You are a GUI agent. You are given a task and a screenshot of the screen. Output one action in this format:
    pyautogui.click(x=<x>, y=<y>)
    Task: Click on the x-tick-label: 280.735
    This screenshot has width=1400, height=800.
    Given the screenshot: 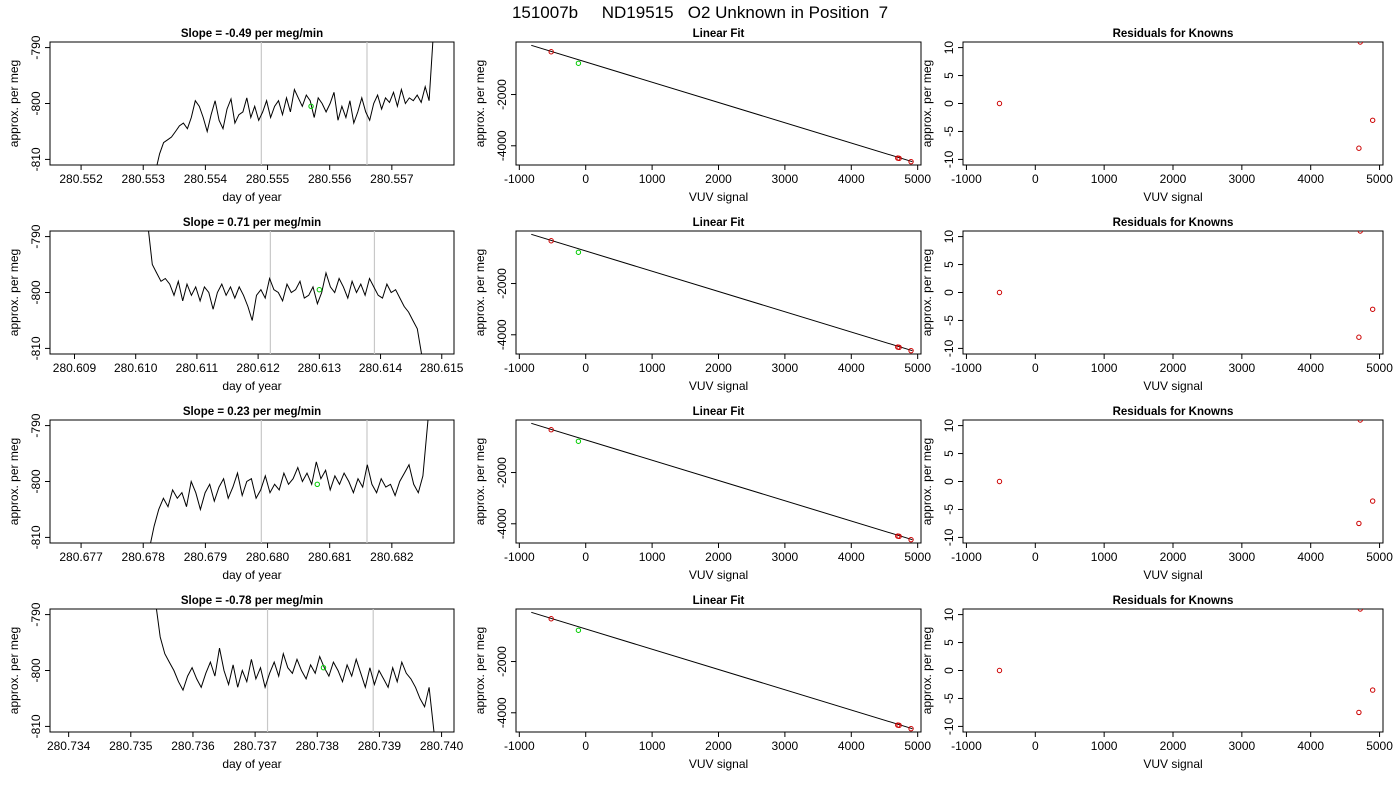 What is the action you would take?
    pyautogui.click(x=131, y=746)
    